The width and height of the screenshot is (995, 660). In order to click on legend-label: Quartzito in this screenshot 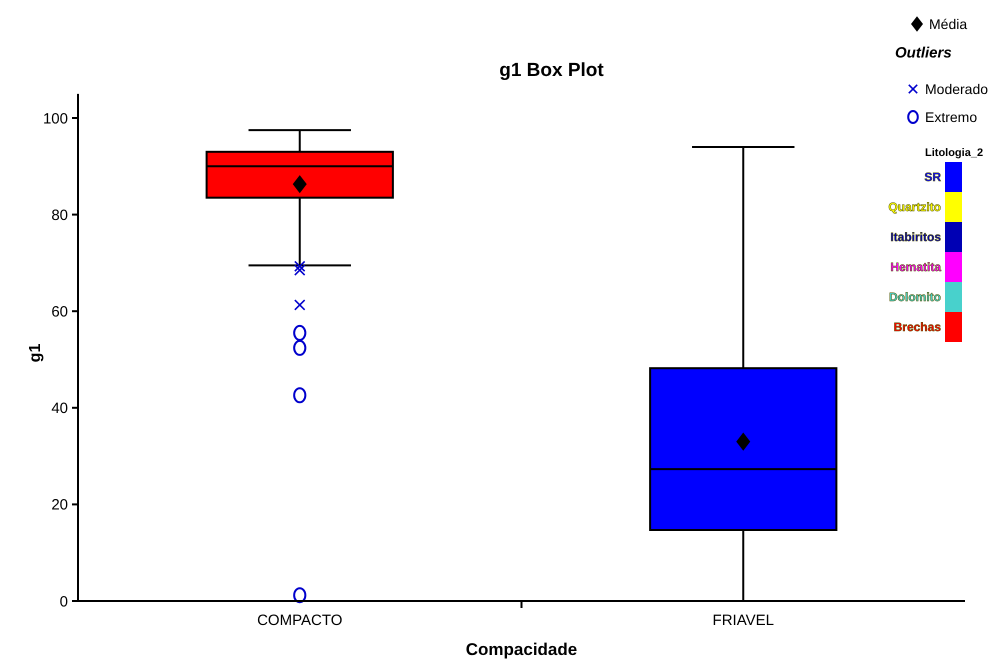, I will do `click(914, 207)`.